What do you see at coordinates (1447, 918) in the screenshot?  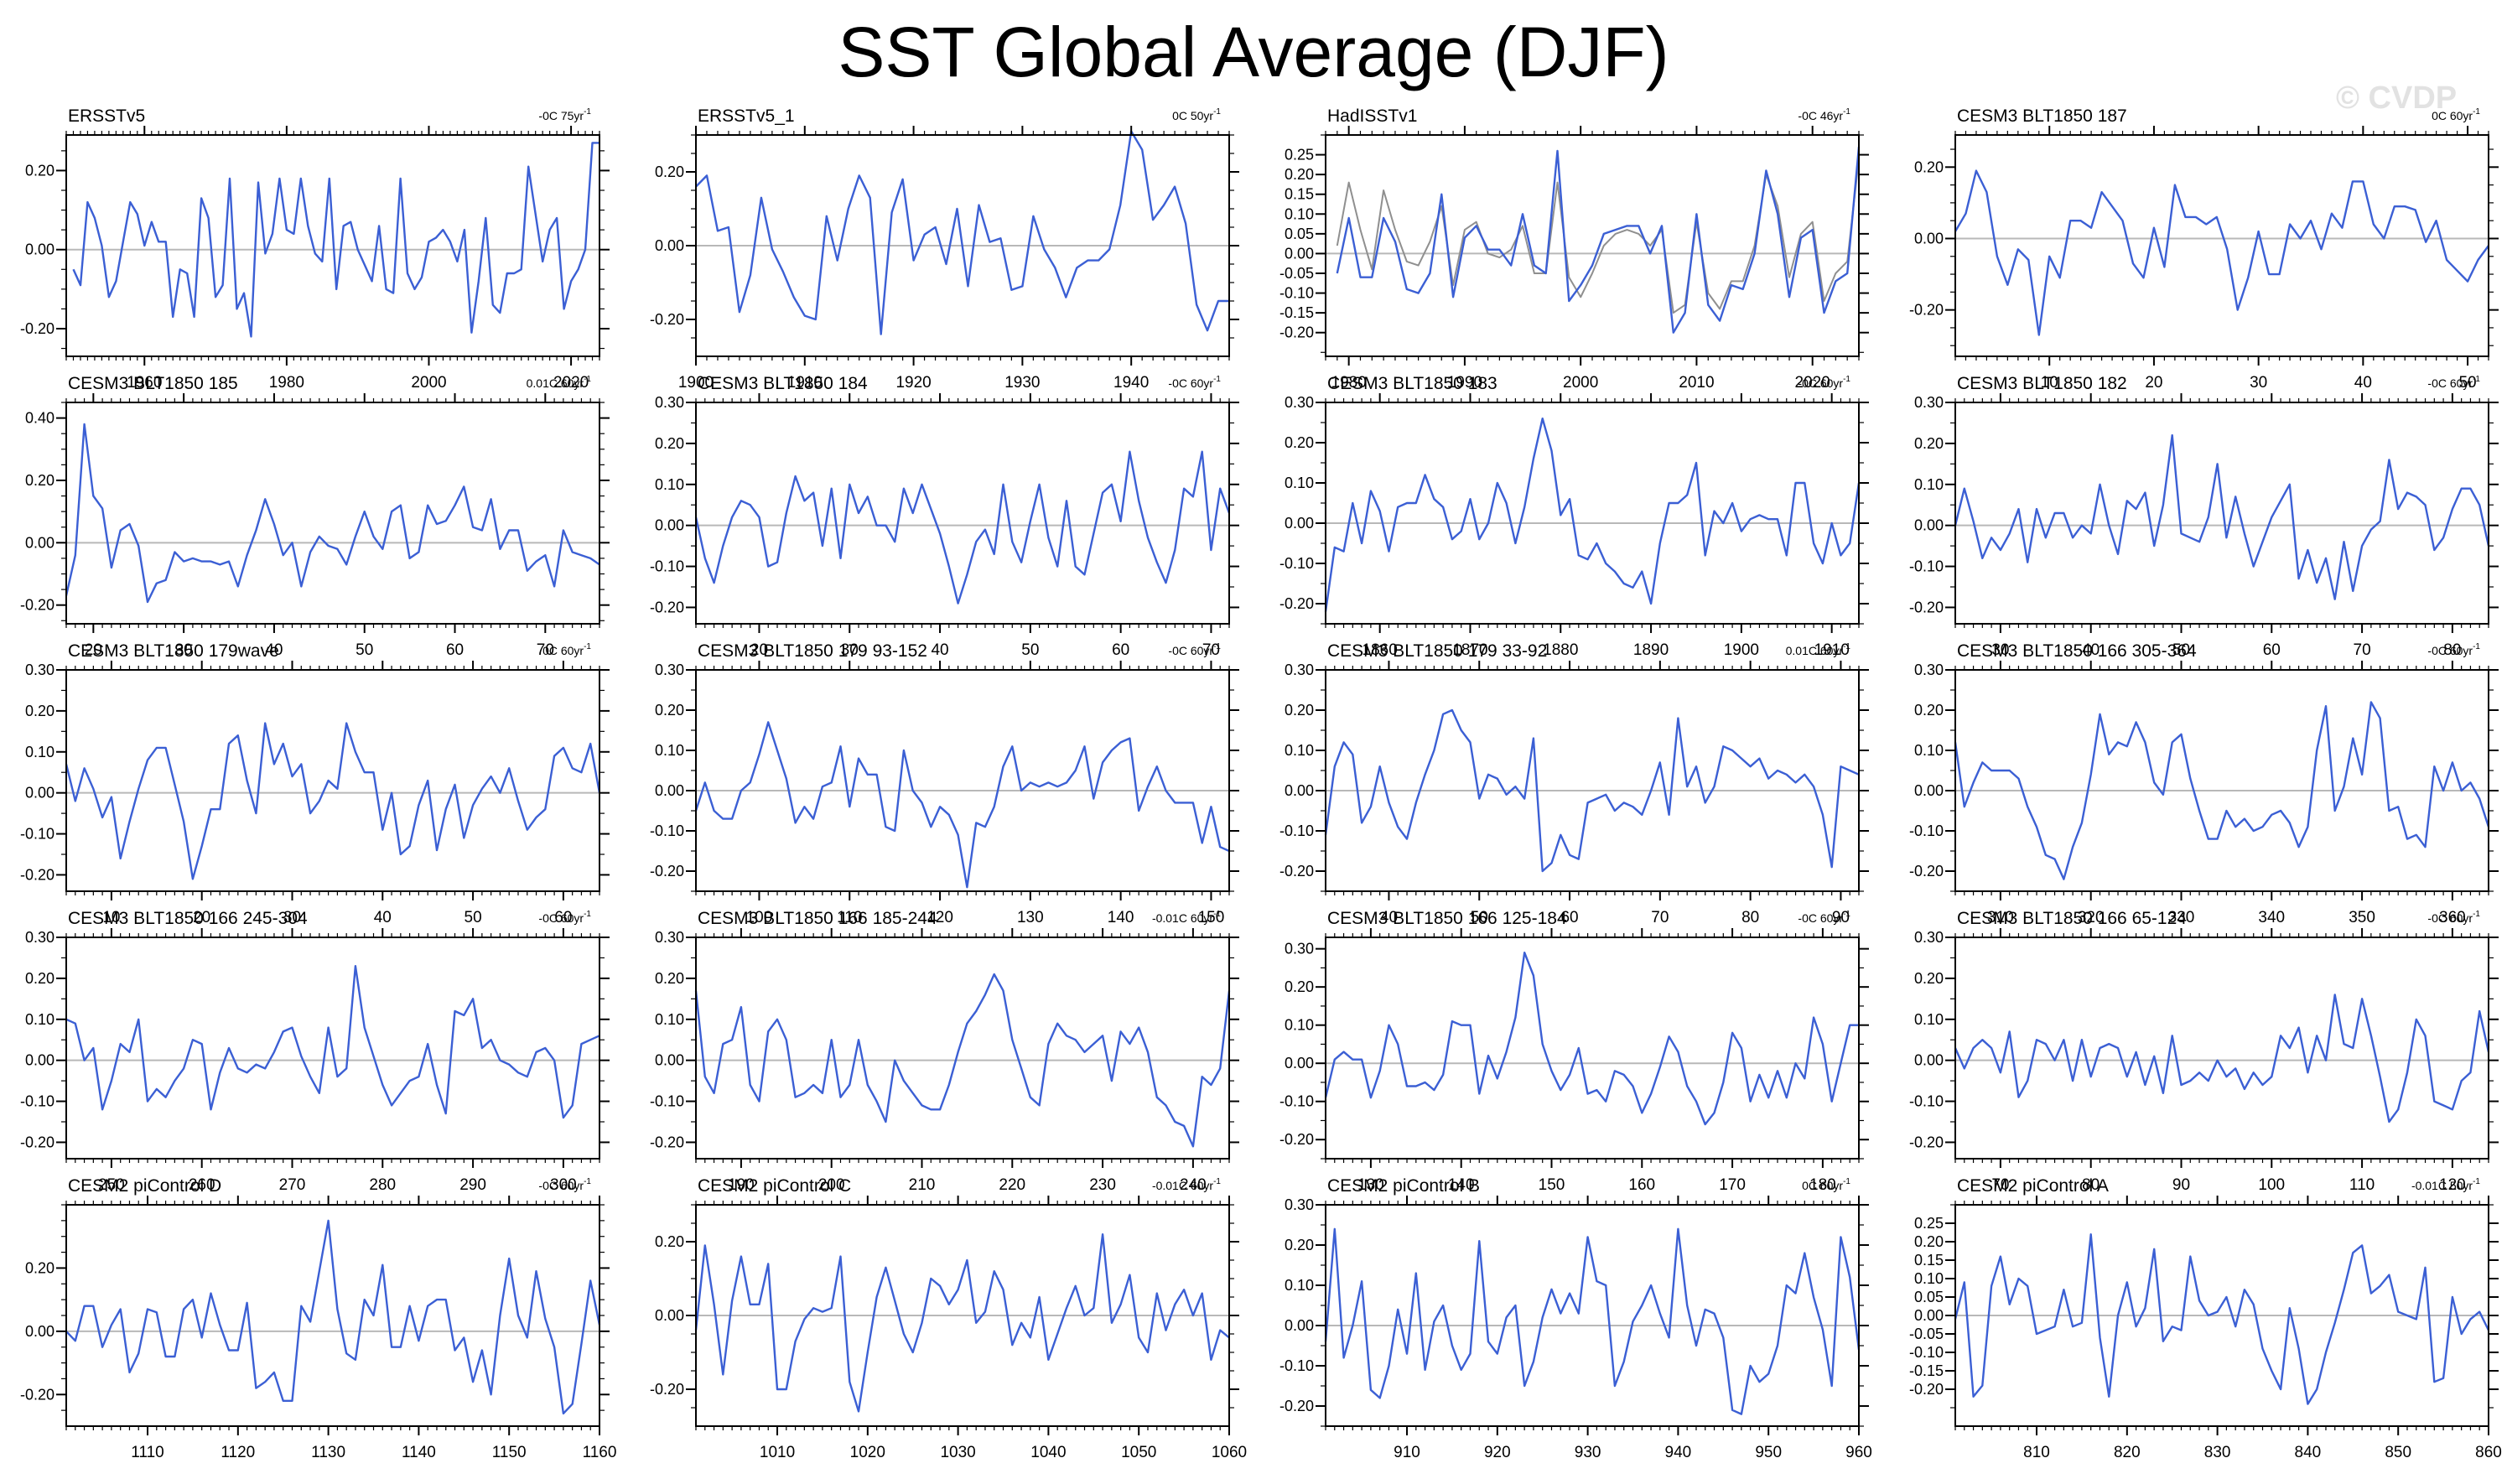 I see `panel-title: CESM3 BLT1850 166 125-184` at bounding box center [1447, 918].